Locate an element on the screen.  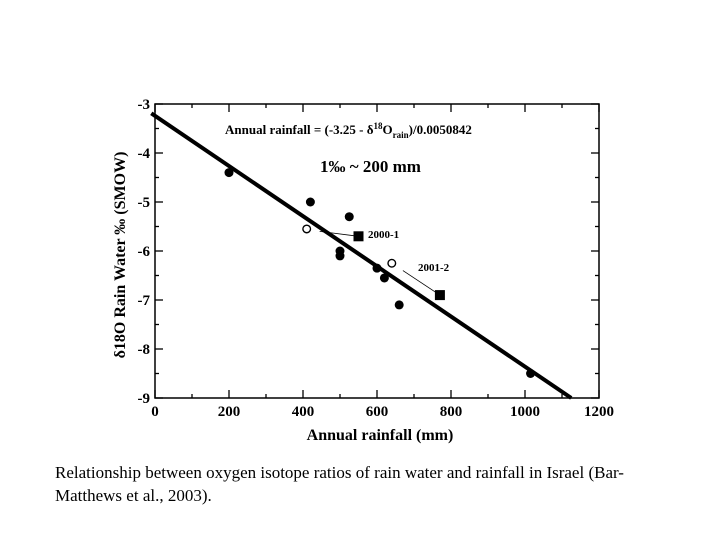
y-tick-label: -3 is located at coordinates (144, 105).